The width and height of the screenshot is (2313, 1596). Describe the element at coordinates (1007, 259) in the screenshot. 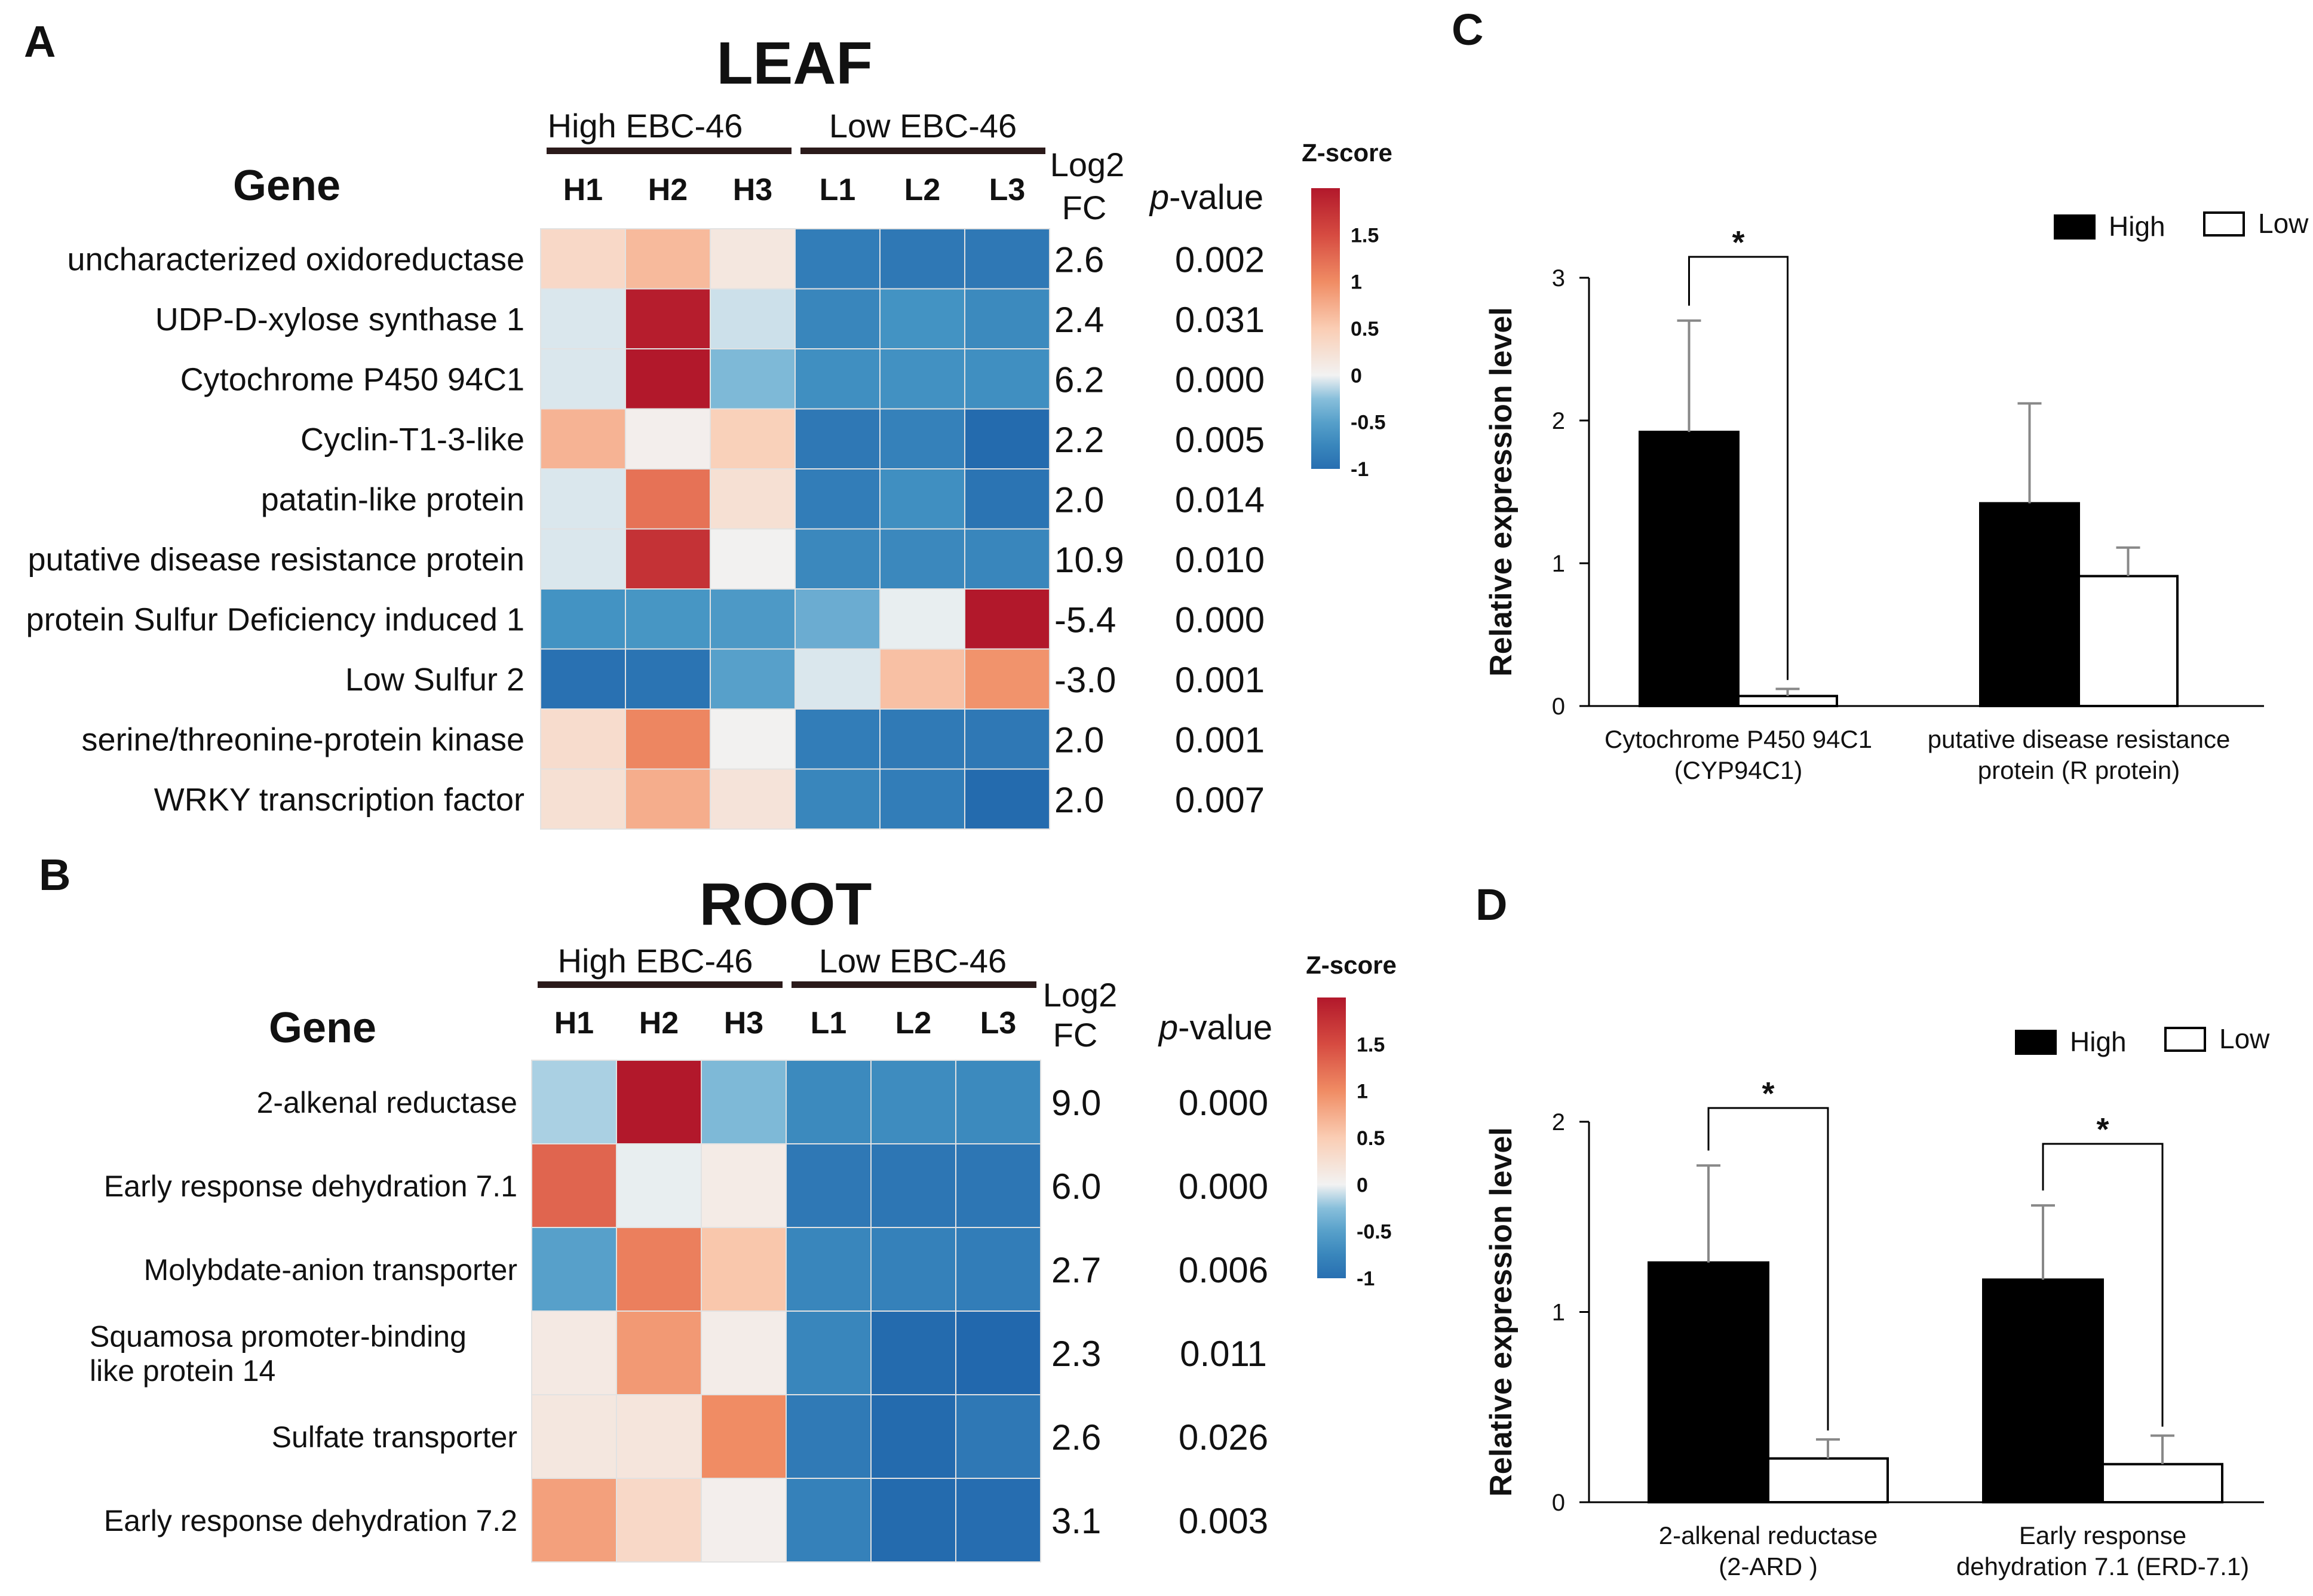

I see `heatmap-cell-leaf-r0-c5` at that location.